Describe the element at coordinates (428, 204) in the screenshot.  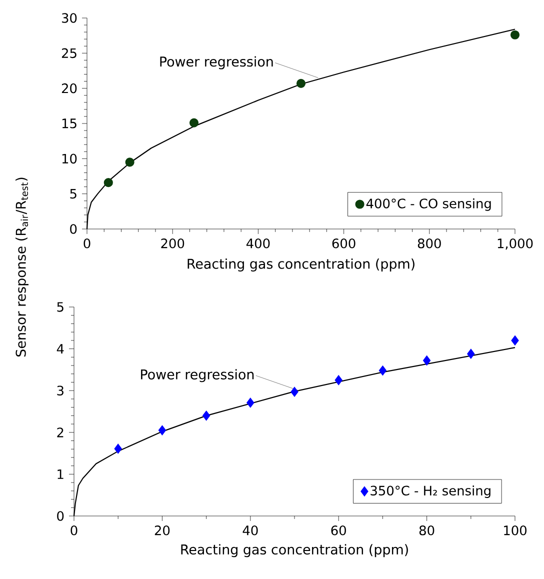
I see `legend-label: 400°C - CO sensing` at that location.